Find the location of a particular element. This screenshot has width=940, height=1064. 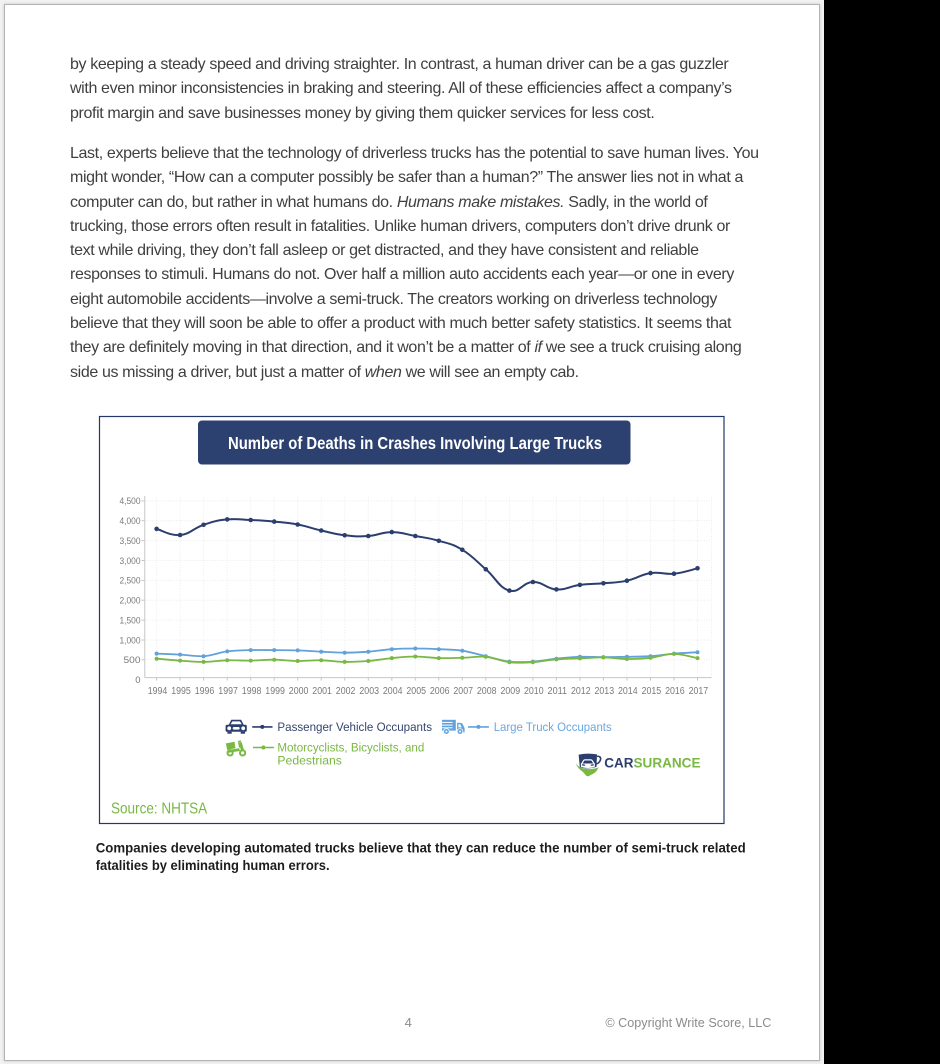

svg-text: 2001 is located at coordinates (322, 691).